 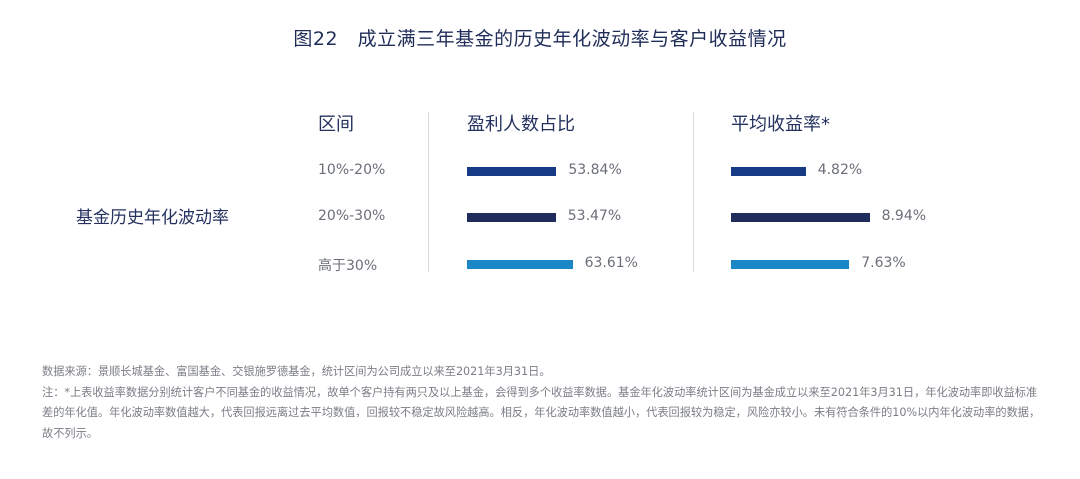 I want to click on data-label: 53.47%, so click(x=594, y=216).